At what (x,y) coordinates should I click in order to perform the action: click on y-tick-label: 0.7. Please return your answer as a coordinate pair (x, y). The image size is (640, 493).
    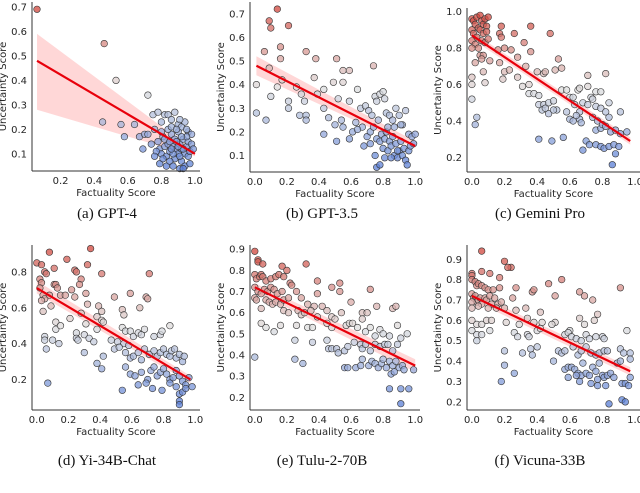
    Looking at the image, I should click on (237, 14).